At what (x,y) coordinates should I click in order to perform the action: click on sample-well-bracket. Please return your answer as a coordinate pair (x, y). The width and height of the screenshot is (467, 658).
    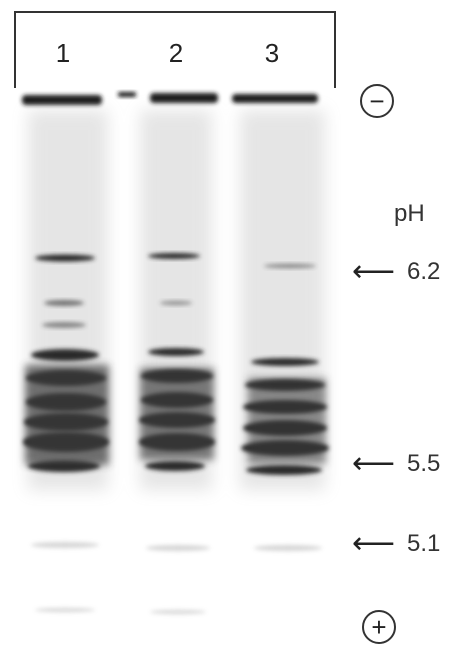
    Looking at the image, I should click on (175, 49).